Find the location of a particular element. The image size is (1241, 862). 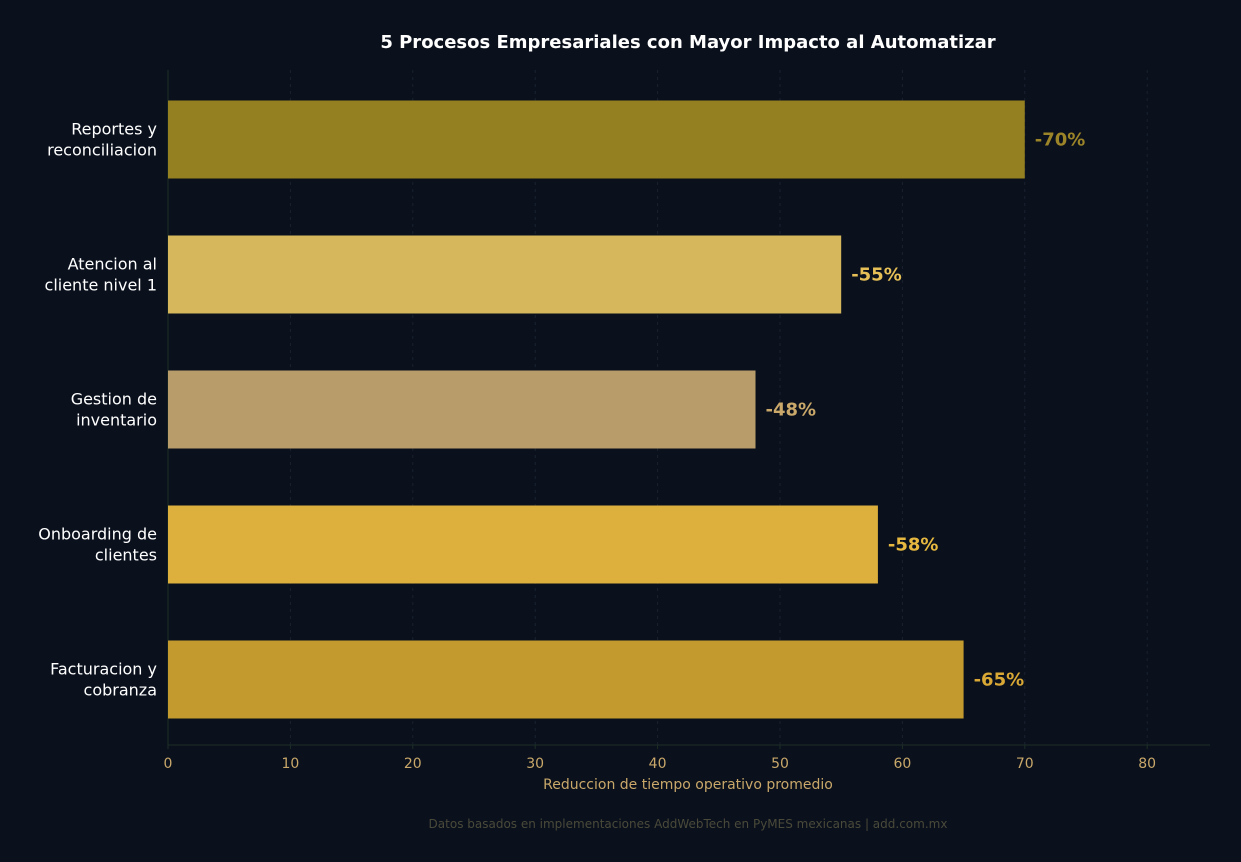

x-ticks: 0 10 20 30 40 50 60 70 80 is located at coordinates (660, 758).